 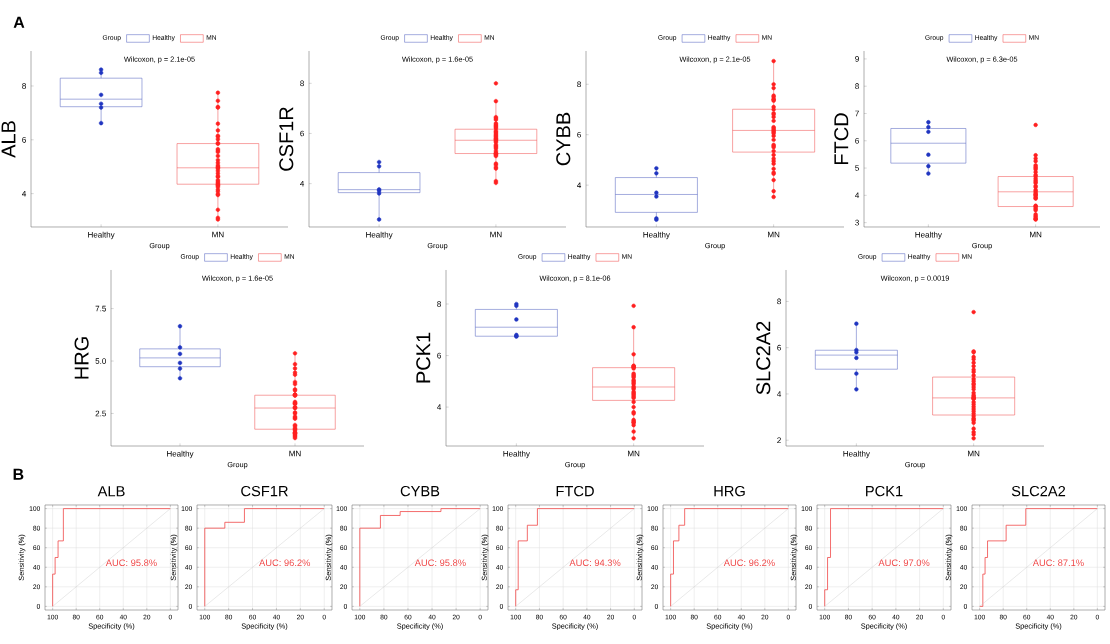 What do you see at coordinates (420, 491) in the screenshot?
I see `chart-title: CYBB` at bounding box center [420, 491].